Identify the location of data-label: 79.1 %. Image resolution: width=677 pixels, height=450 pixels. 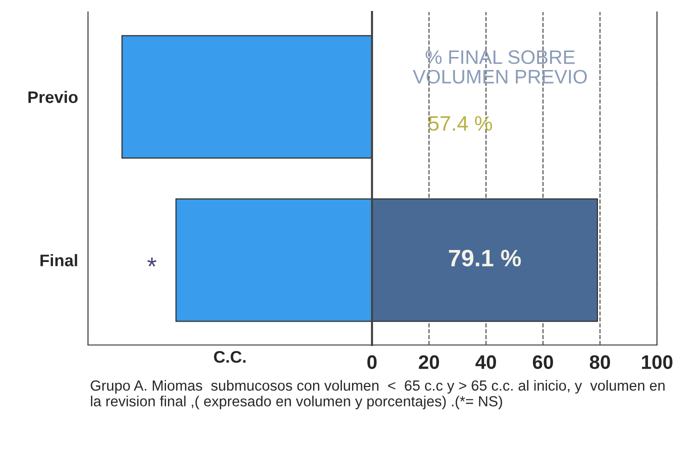
(484, 258).